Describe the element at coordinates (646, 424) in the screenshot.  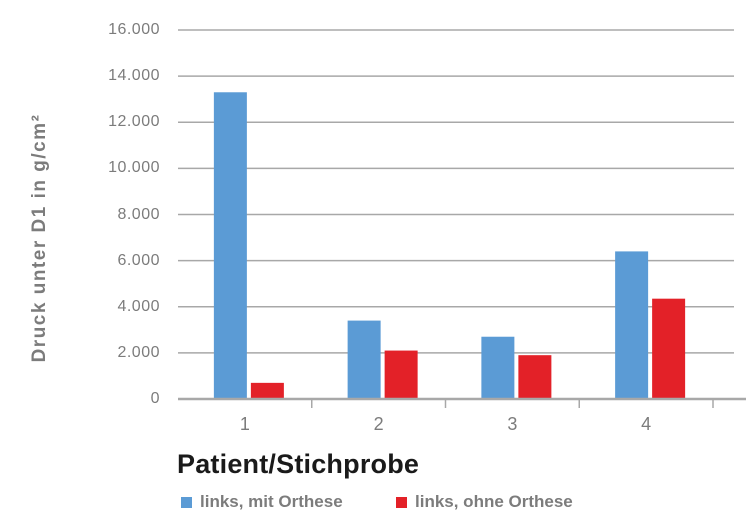
I see `x-tick-label: 4` at that location.